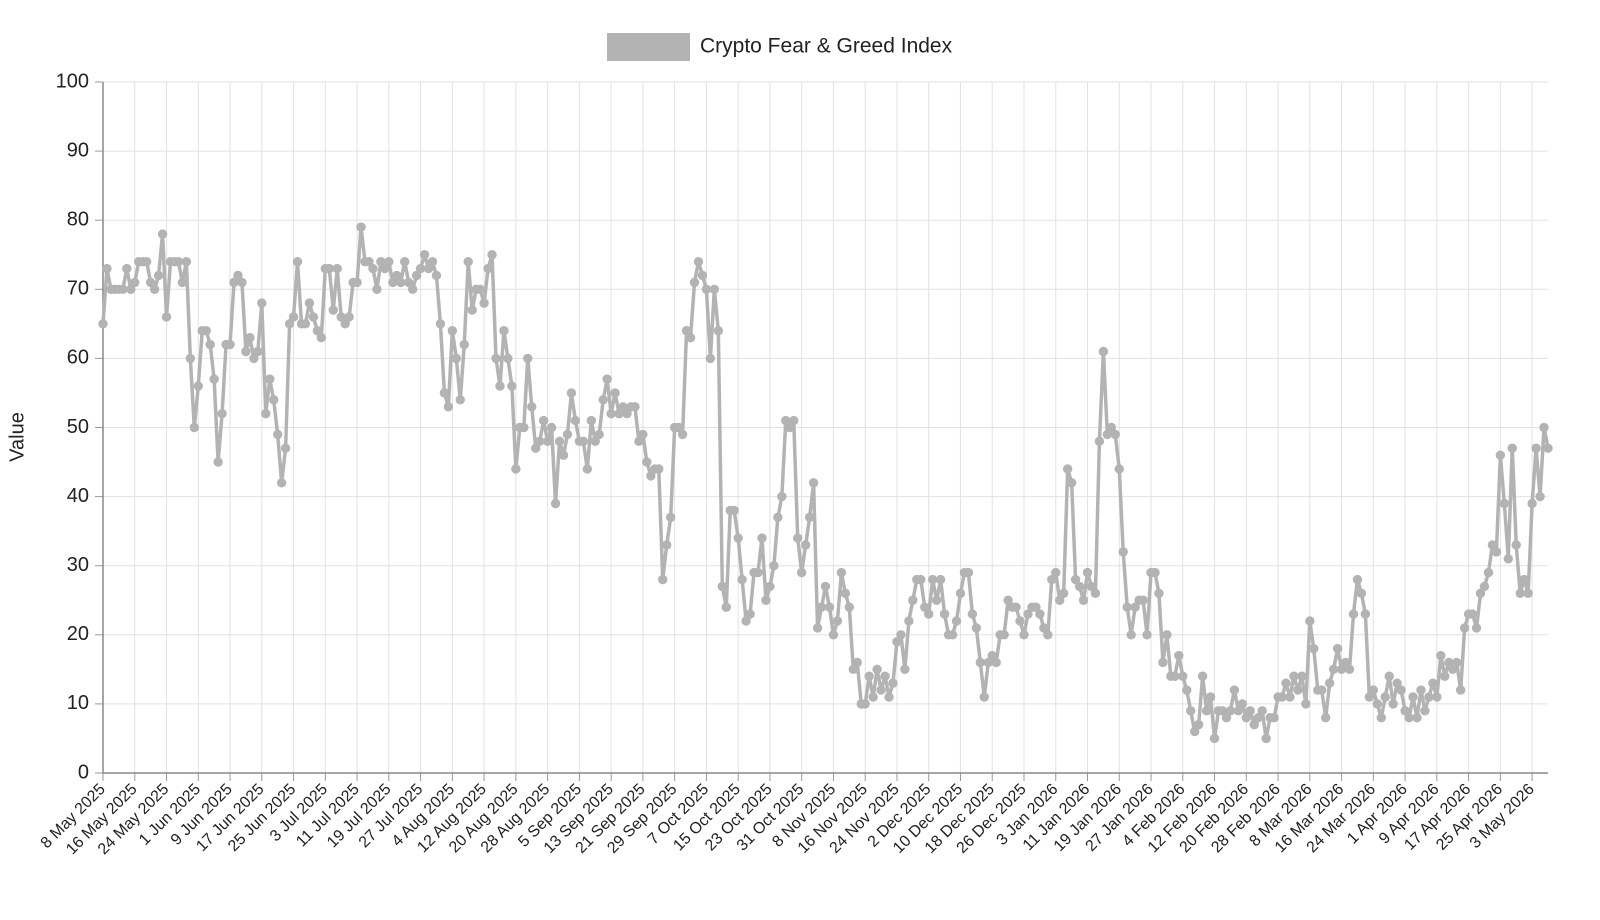 The image size is (1600, 920). Describe the element at coordinates (78, 150) in the screenshot. I see `y-tick-label: 90` at that location.